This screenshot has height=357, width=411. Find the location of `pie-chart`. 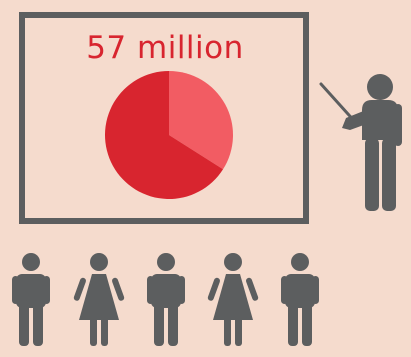

pie-chart is located at coordinates (168, 135).